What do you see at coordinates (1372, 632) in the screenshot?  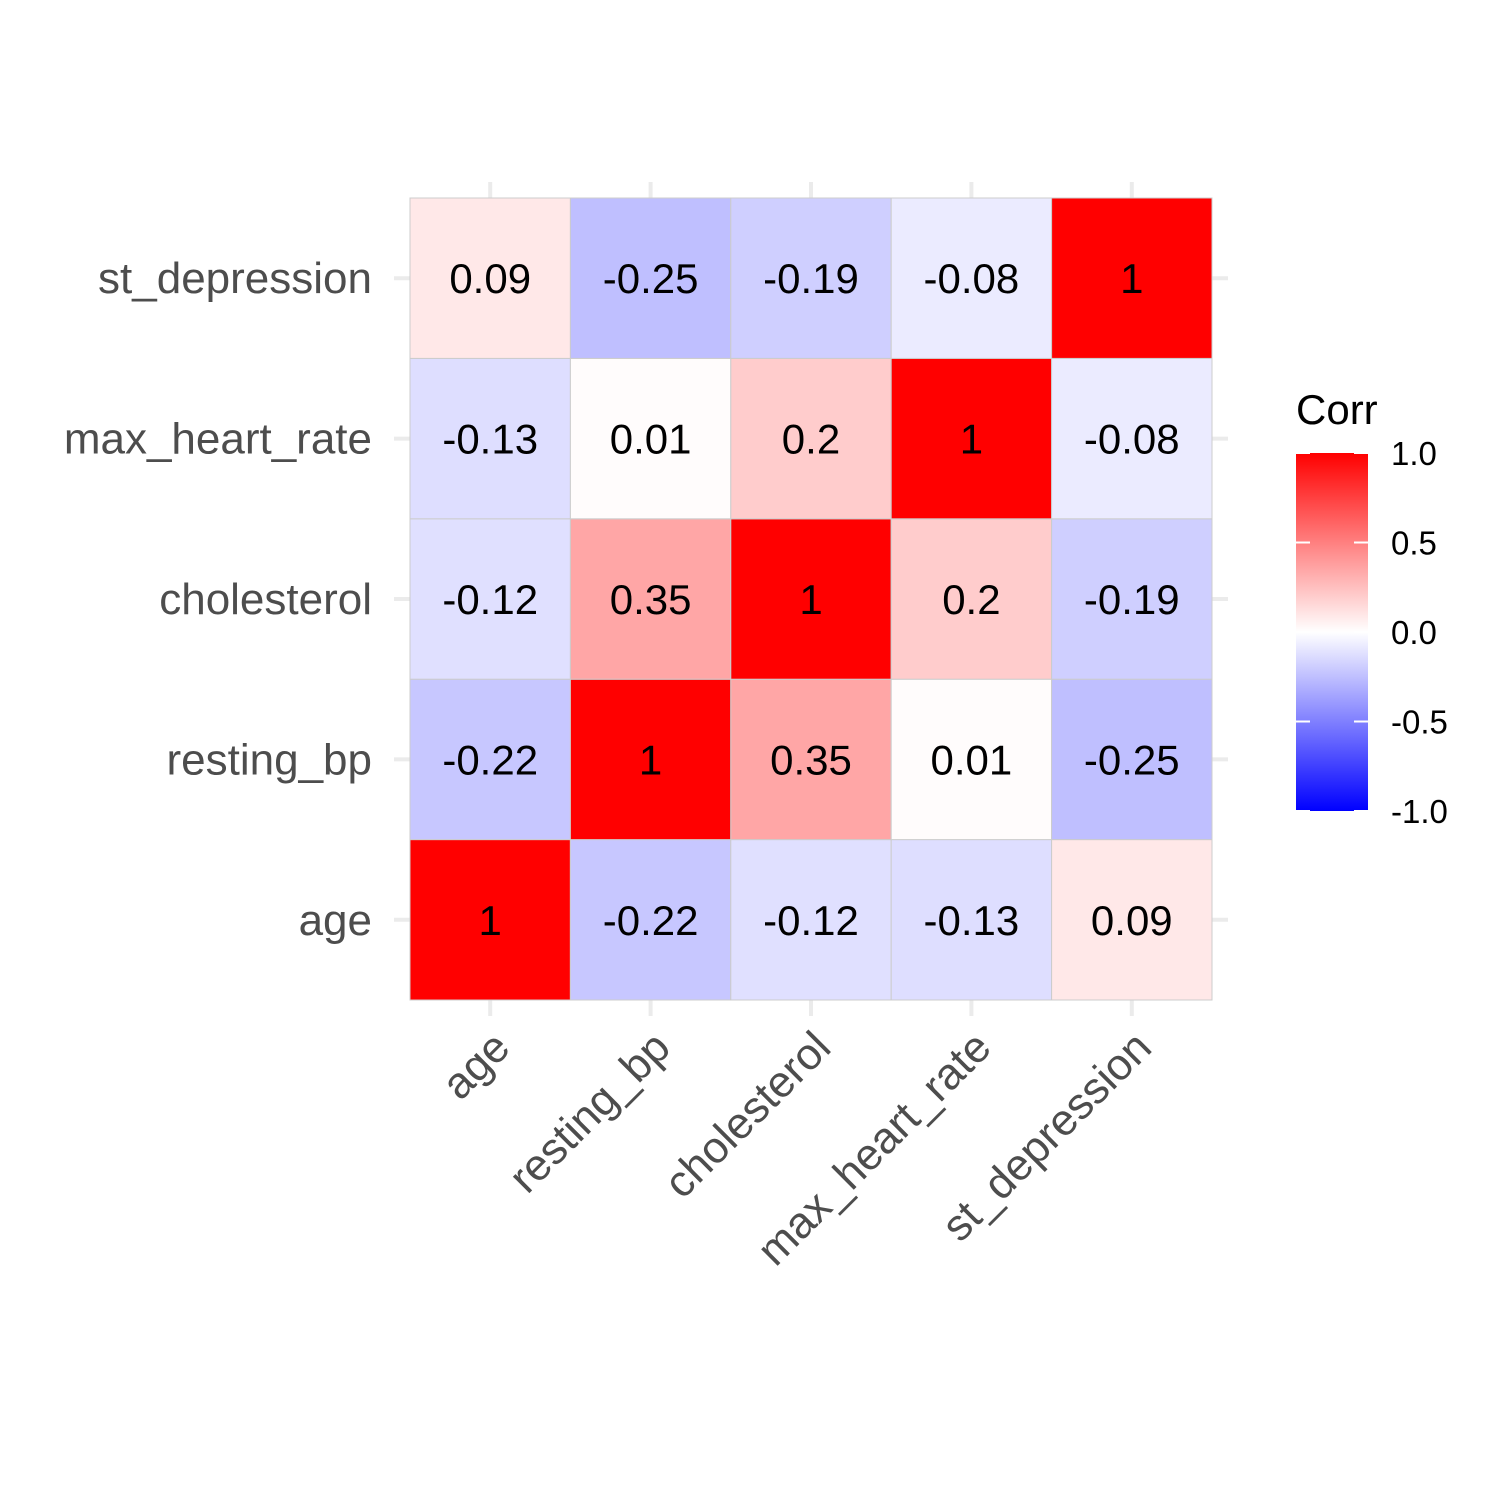 I see `legend-ticks: 1.0 0.5 0.0 -0.5 -1.0` at bounding box center [1372, 632].